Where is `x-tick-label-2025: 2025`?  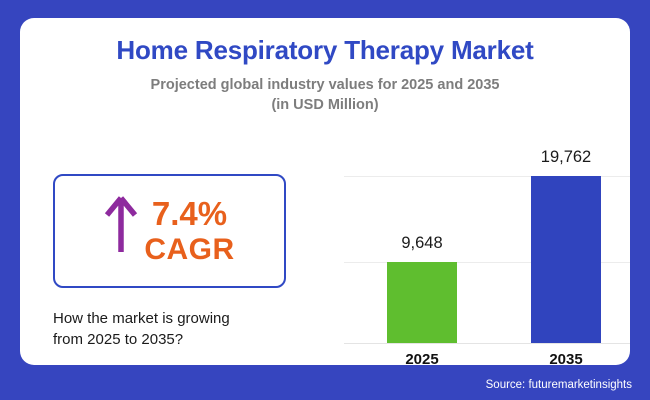
x-tick-label-2025: 2025 is located at coordinates (422, 359).